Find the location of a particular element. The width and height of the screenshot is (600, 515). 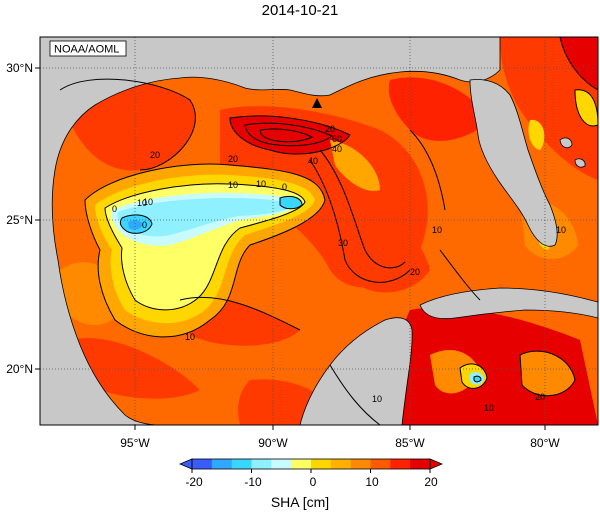

lon-tick-label: 85°W is located at coordinates (410, 443).